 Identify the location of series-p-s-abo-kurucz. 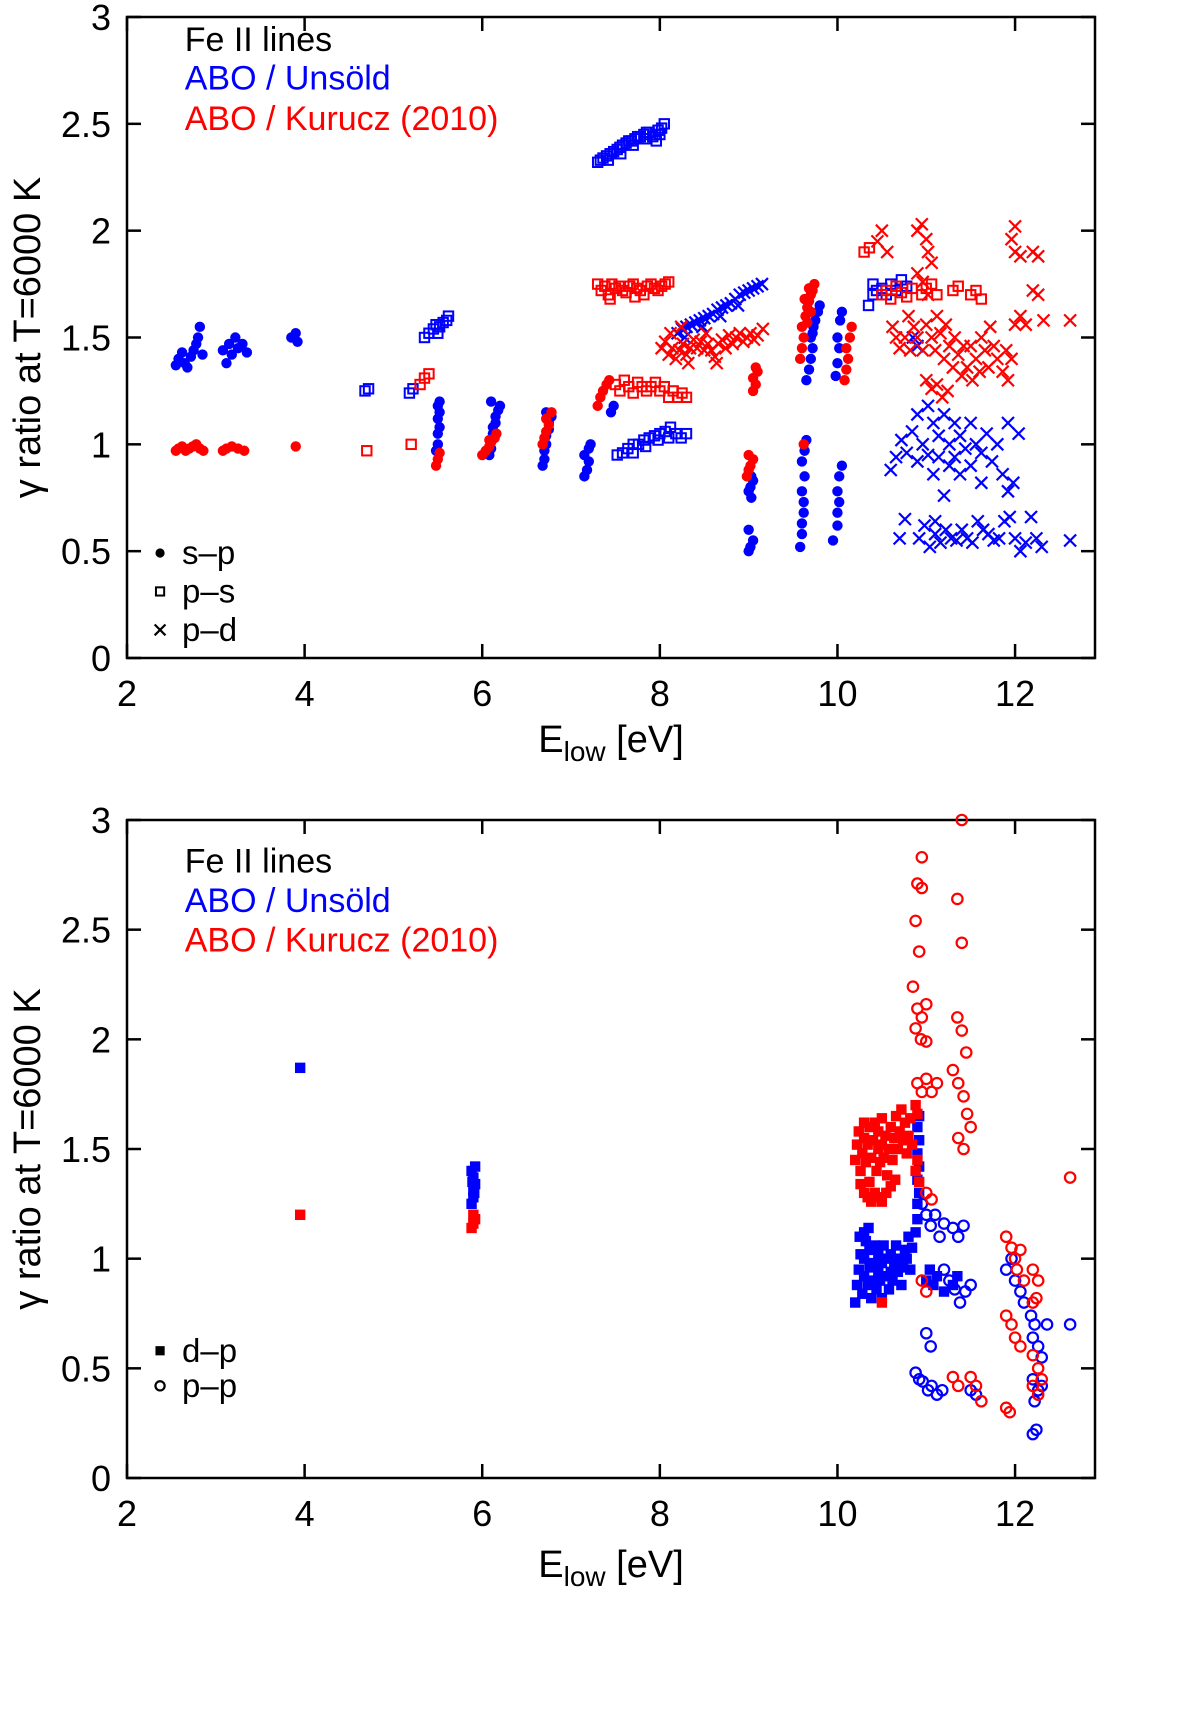
(674, 349).